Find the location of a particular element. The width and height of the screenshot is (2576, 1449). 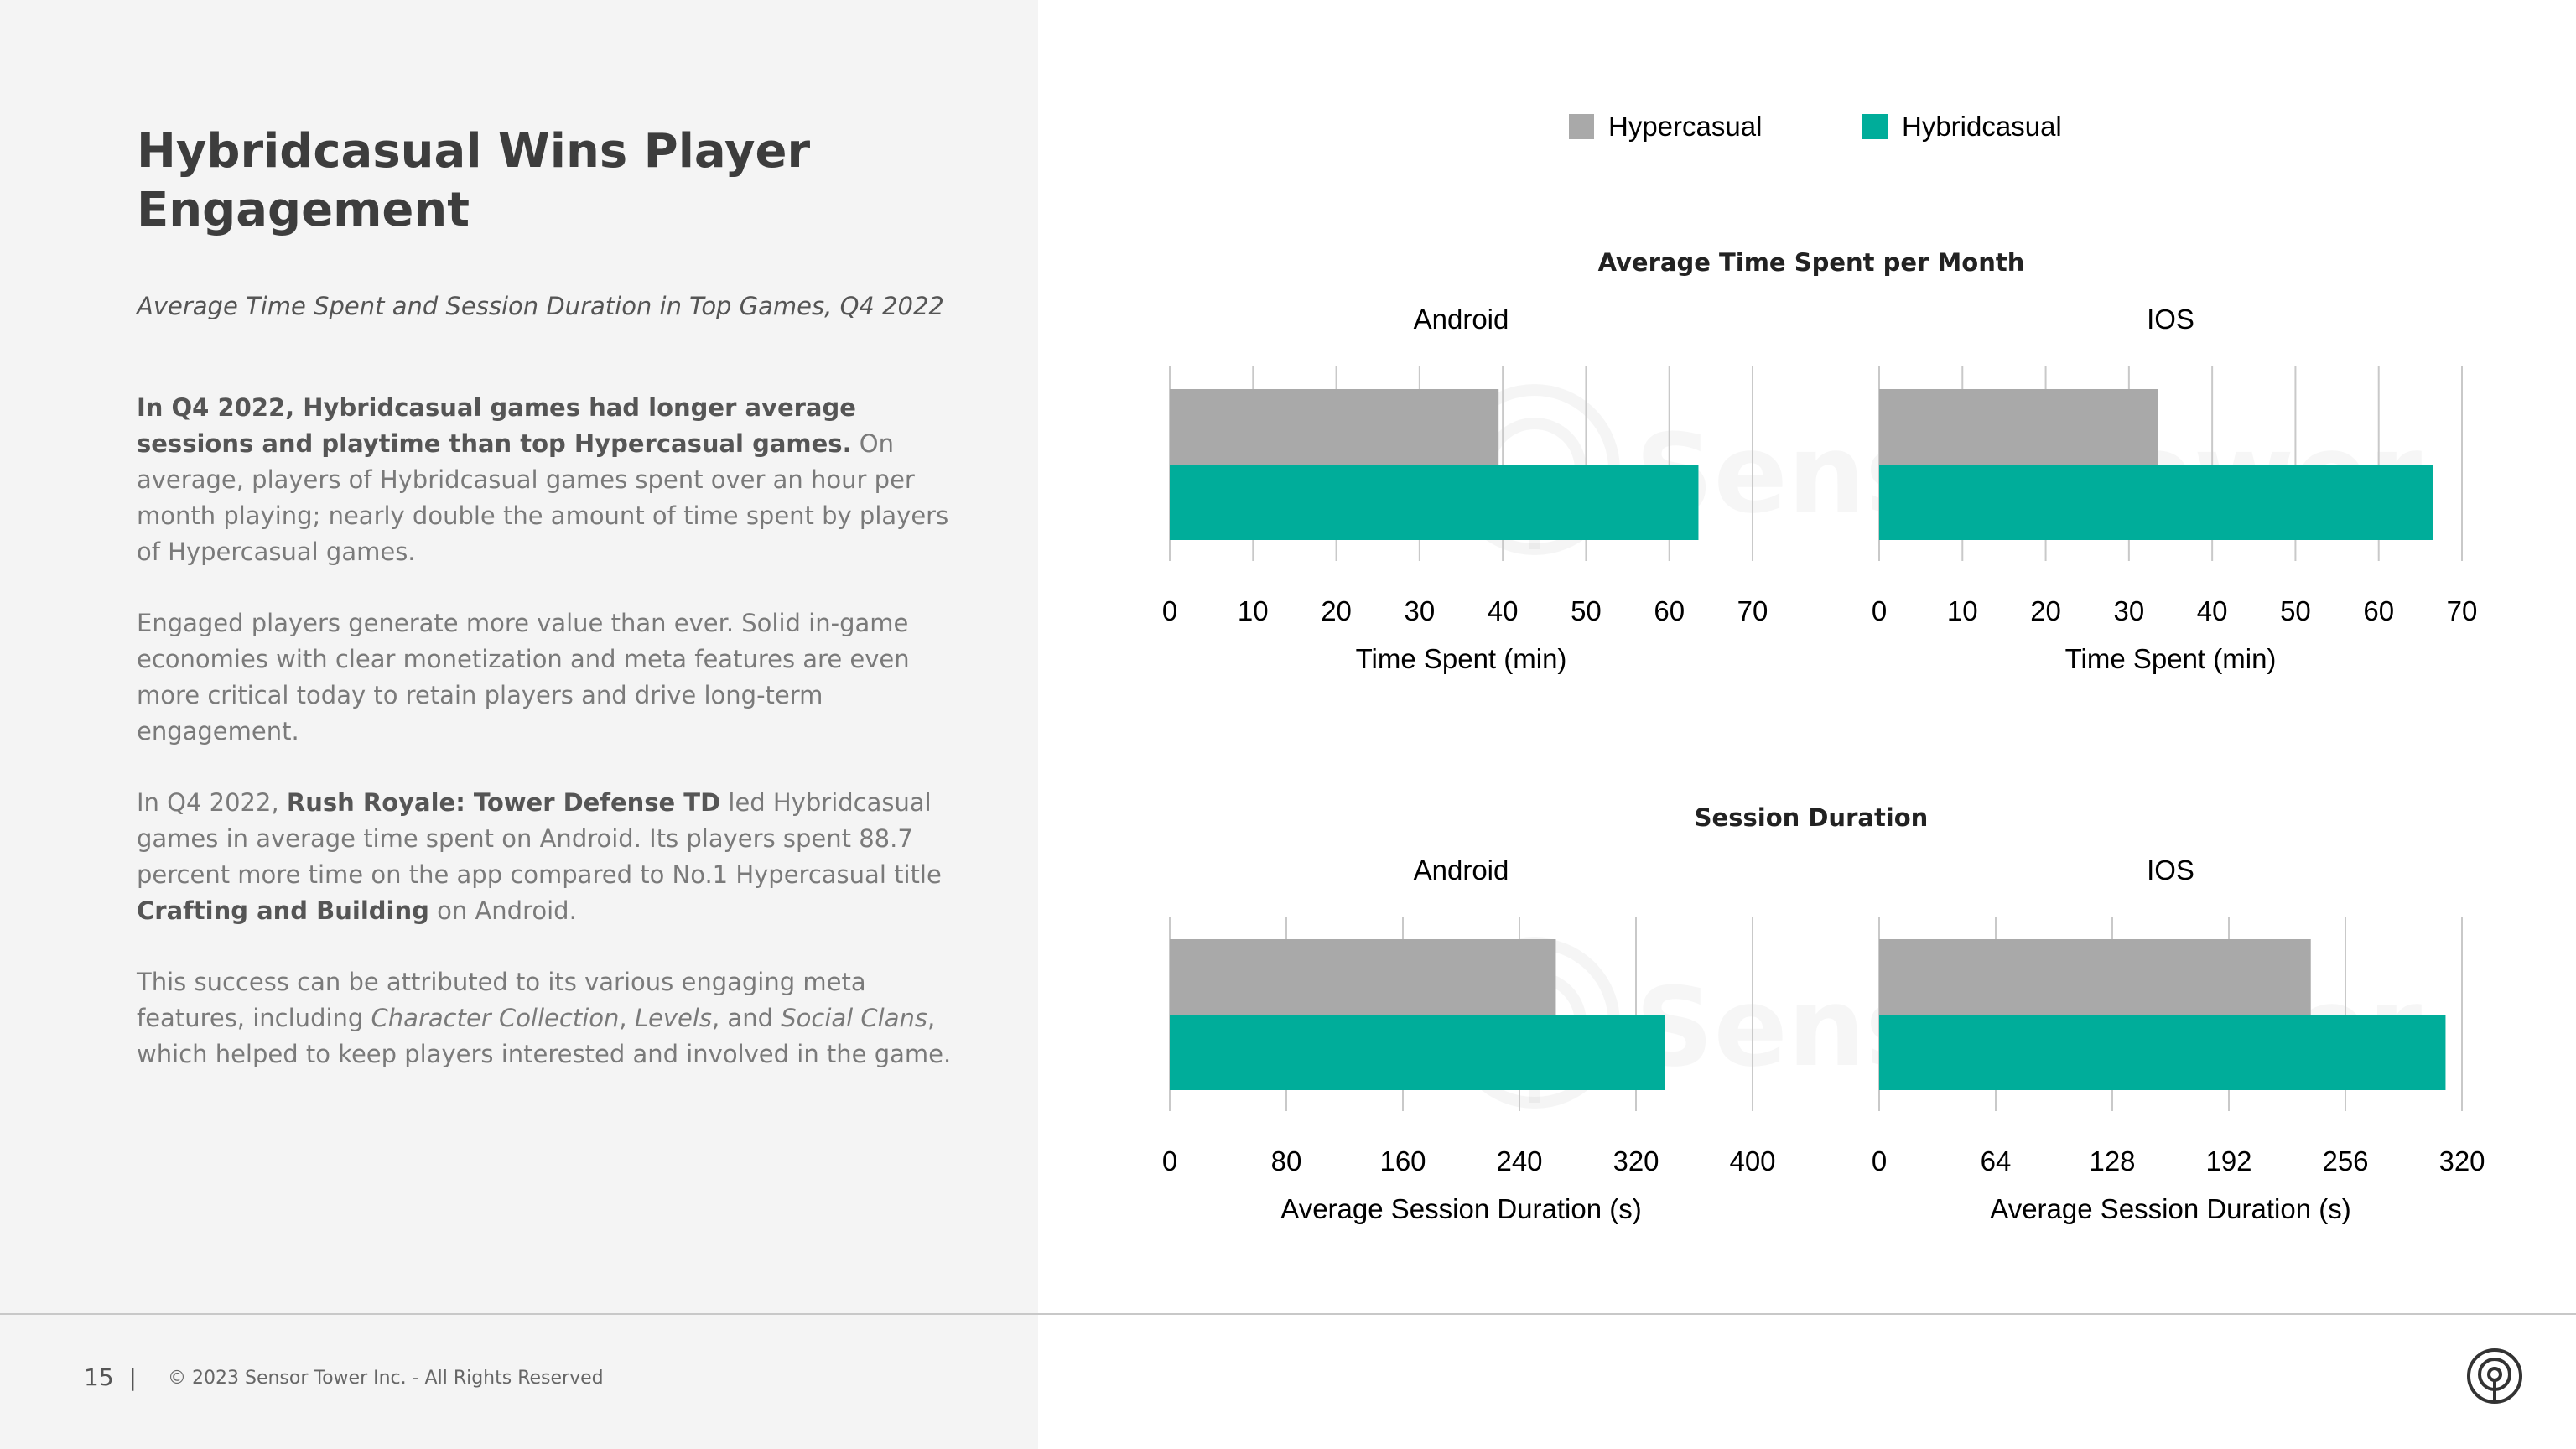

tick-label: 64 is located at coordinates (1996, 1160).